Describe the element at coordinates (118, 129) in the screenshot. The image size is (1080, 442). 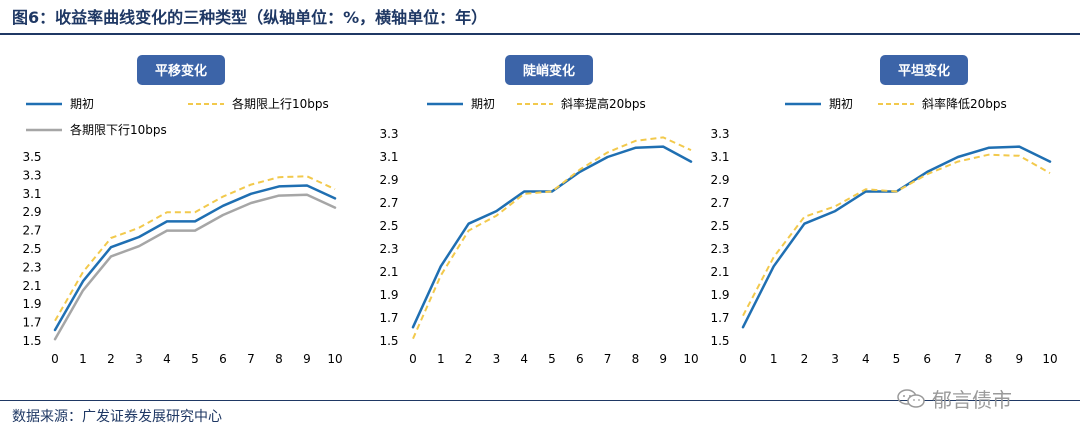
I see `legend-label: 各期限下行10bps` at that location.